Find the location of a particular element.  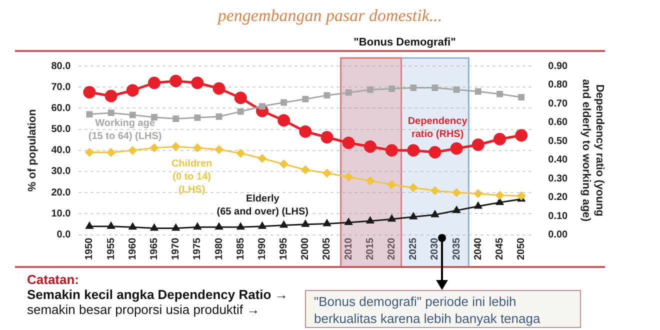

y2-tick-label: 0.80 is located at coordinates (558, 85).